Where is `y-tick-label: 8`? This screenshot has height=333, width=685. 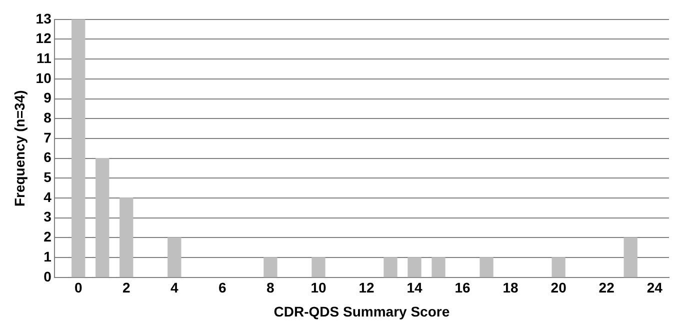
y-tick-label: 8 is located at coordinates (48, 117).